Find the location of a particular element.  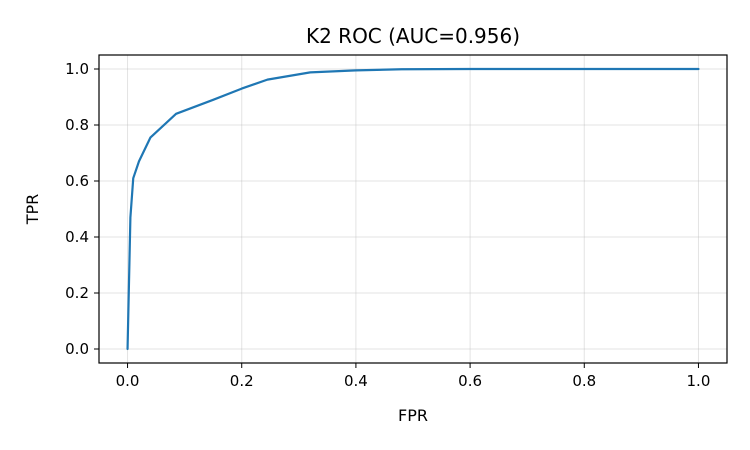

y-tick: 0.6 is located at coordinates (82, 181).